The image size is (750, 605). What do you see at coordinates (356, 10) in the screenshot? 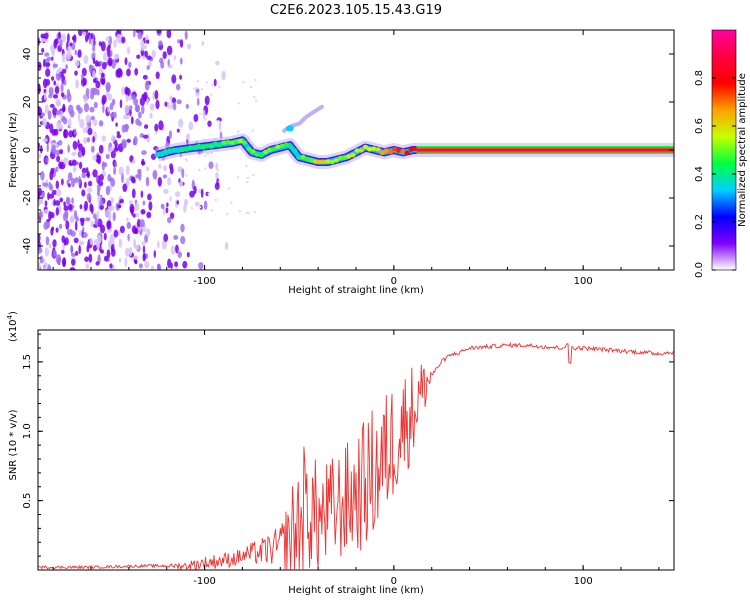
I see `chart-title: C2E6.2023.105.15.43.G19` at bounding box center [356, 10].